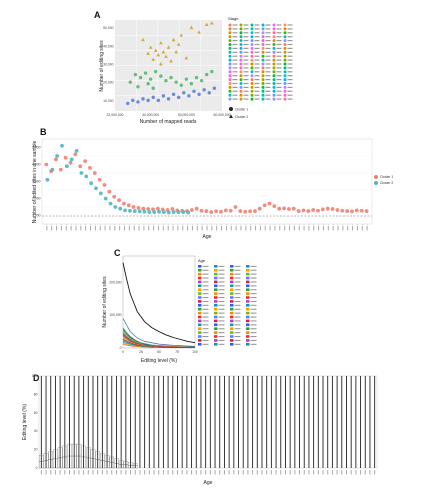 This screenshot has height=500, width=433. What do you see at coordinates (260, 62) in the screenshot?
I see `panel-a-legend-keys` at bounding box center [260, 62].